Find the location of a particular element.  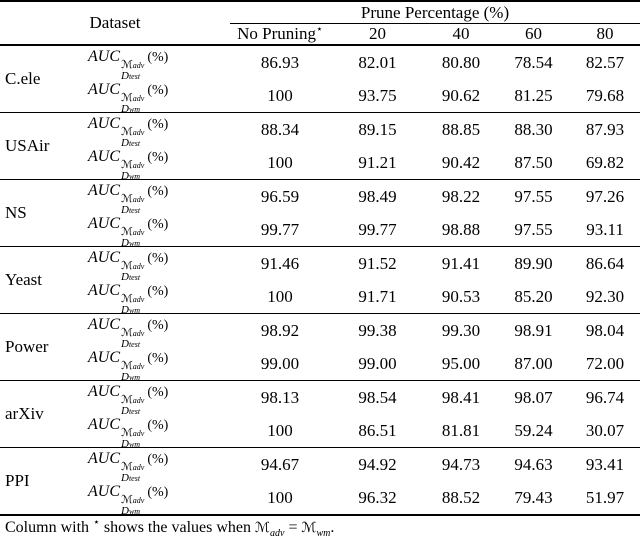

value-cell: 91.41 is located at coordinates (461, 263).